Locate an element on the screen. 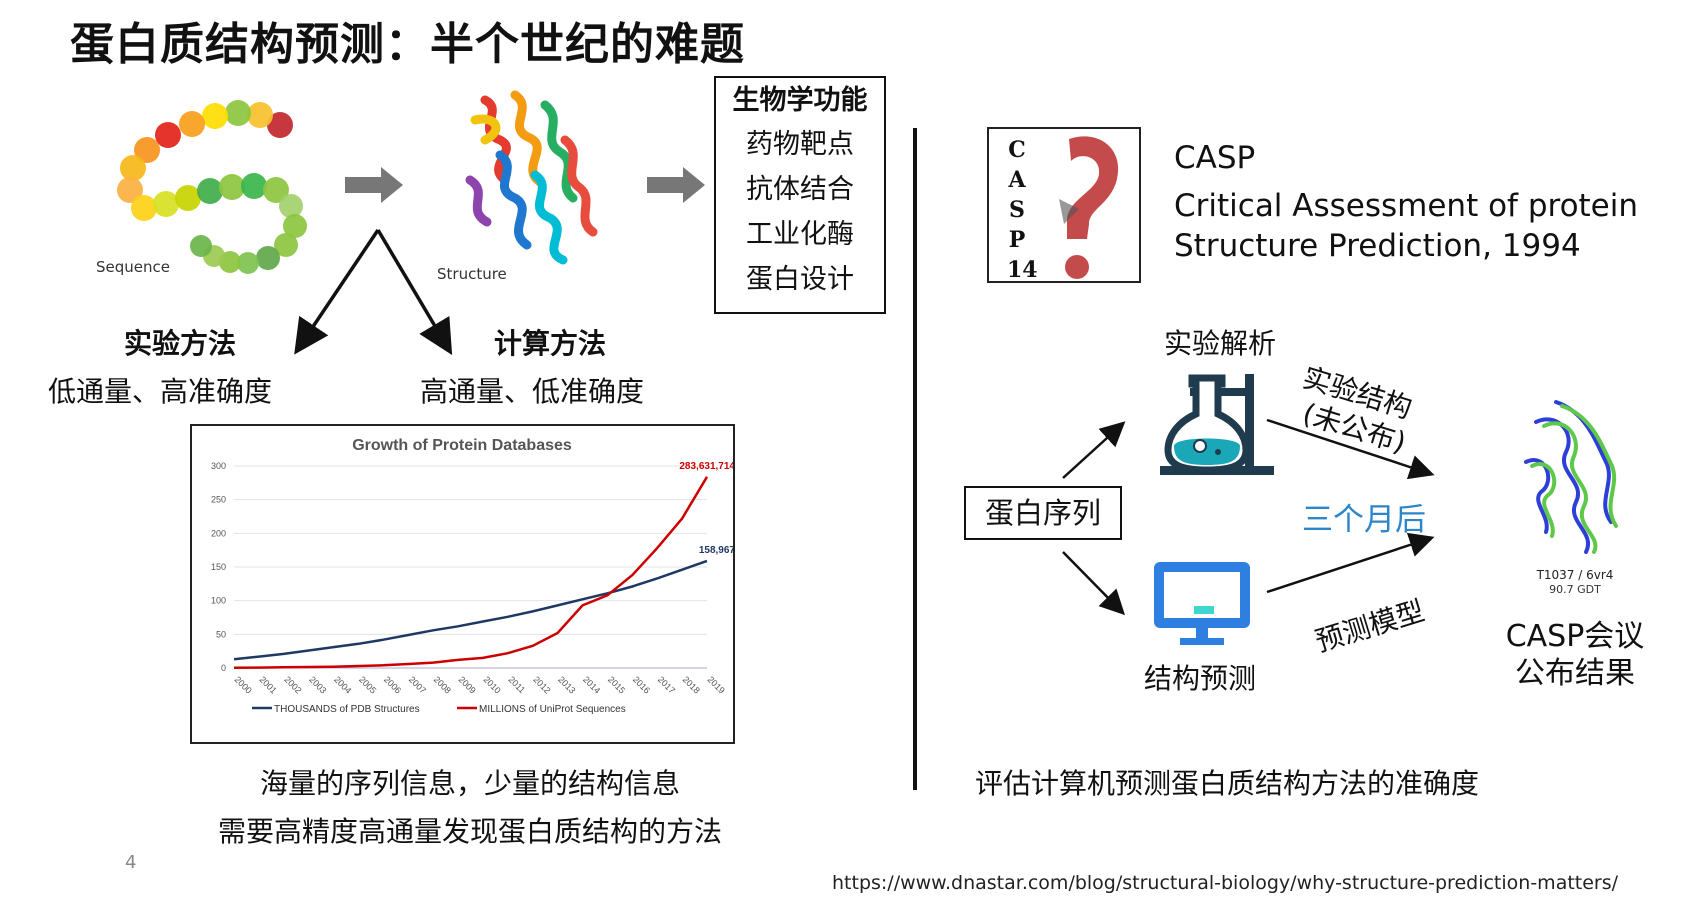  predicted-structure-image is located at coordinates (1571, 477).